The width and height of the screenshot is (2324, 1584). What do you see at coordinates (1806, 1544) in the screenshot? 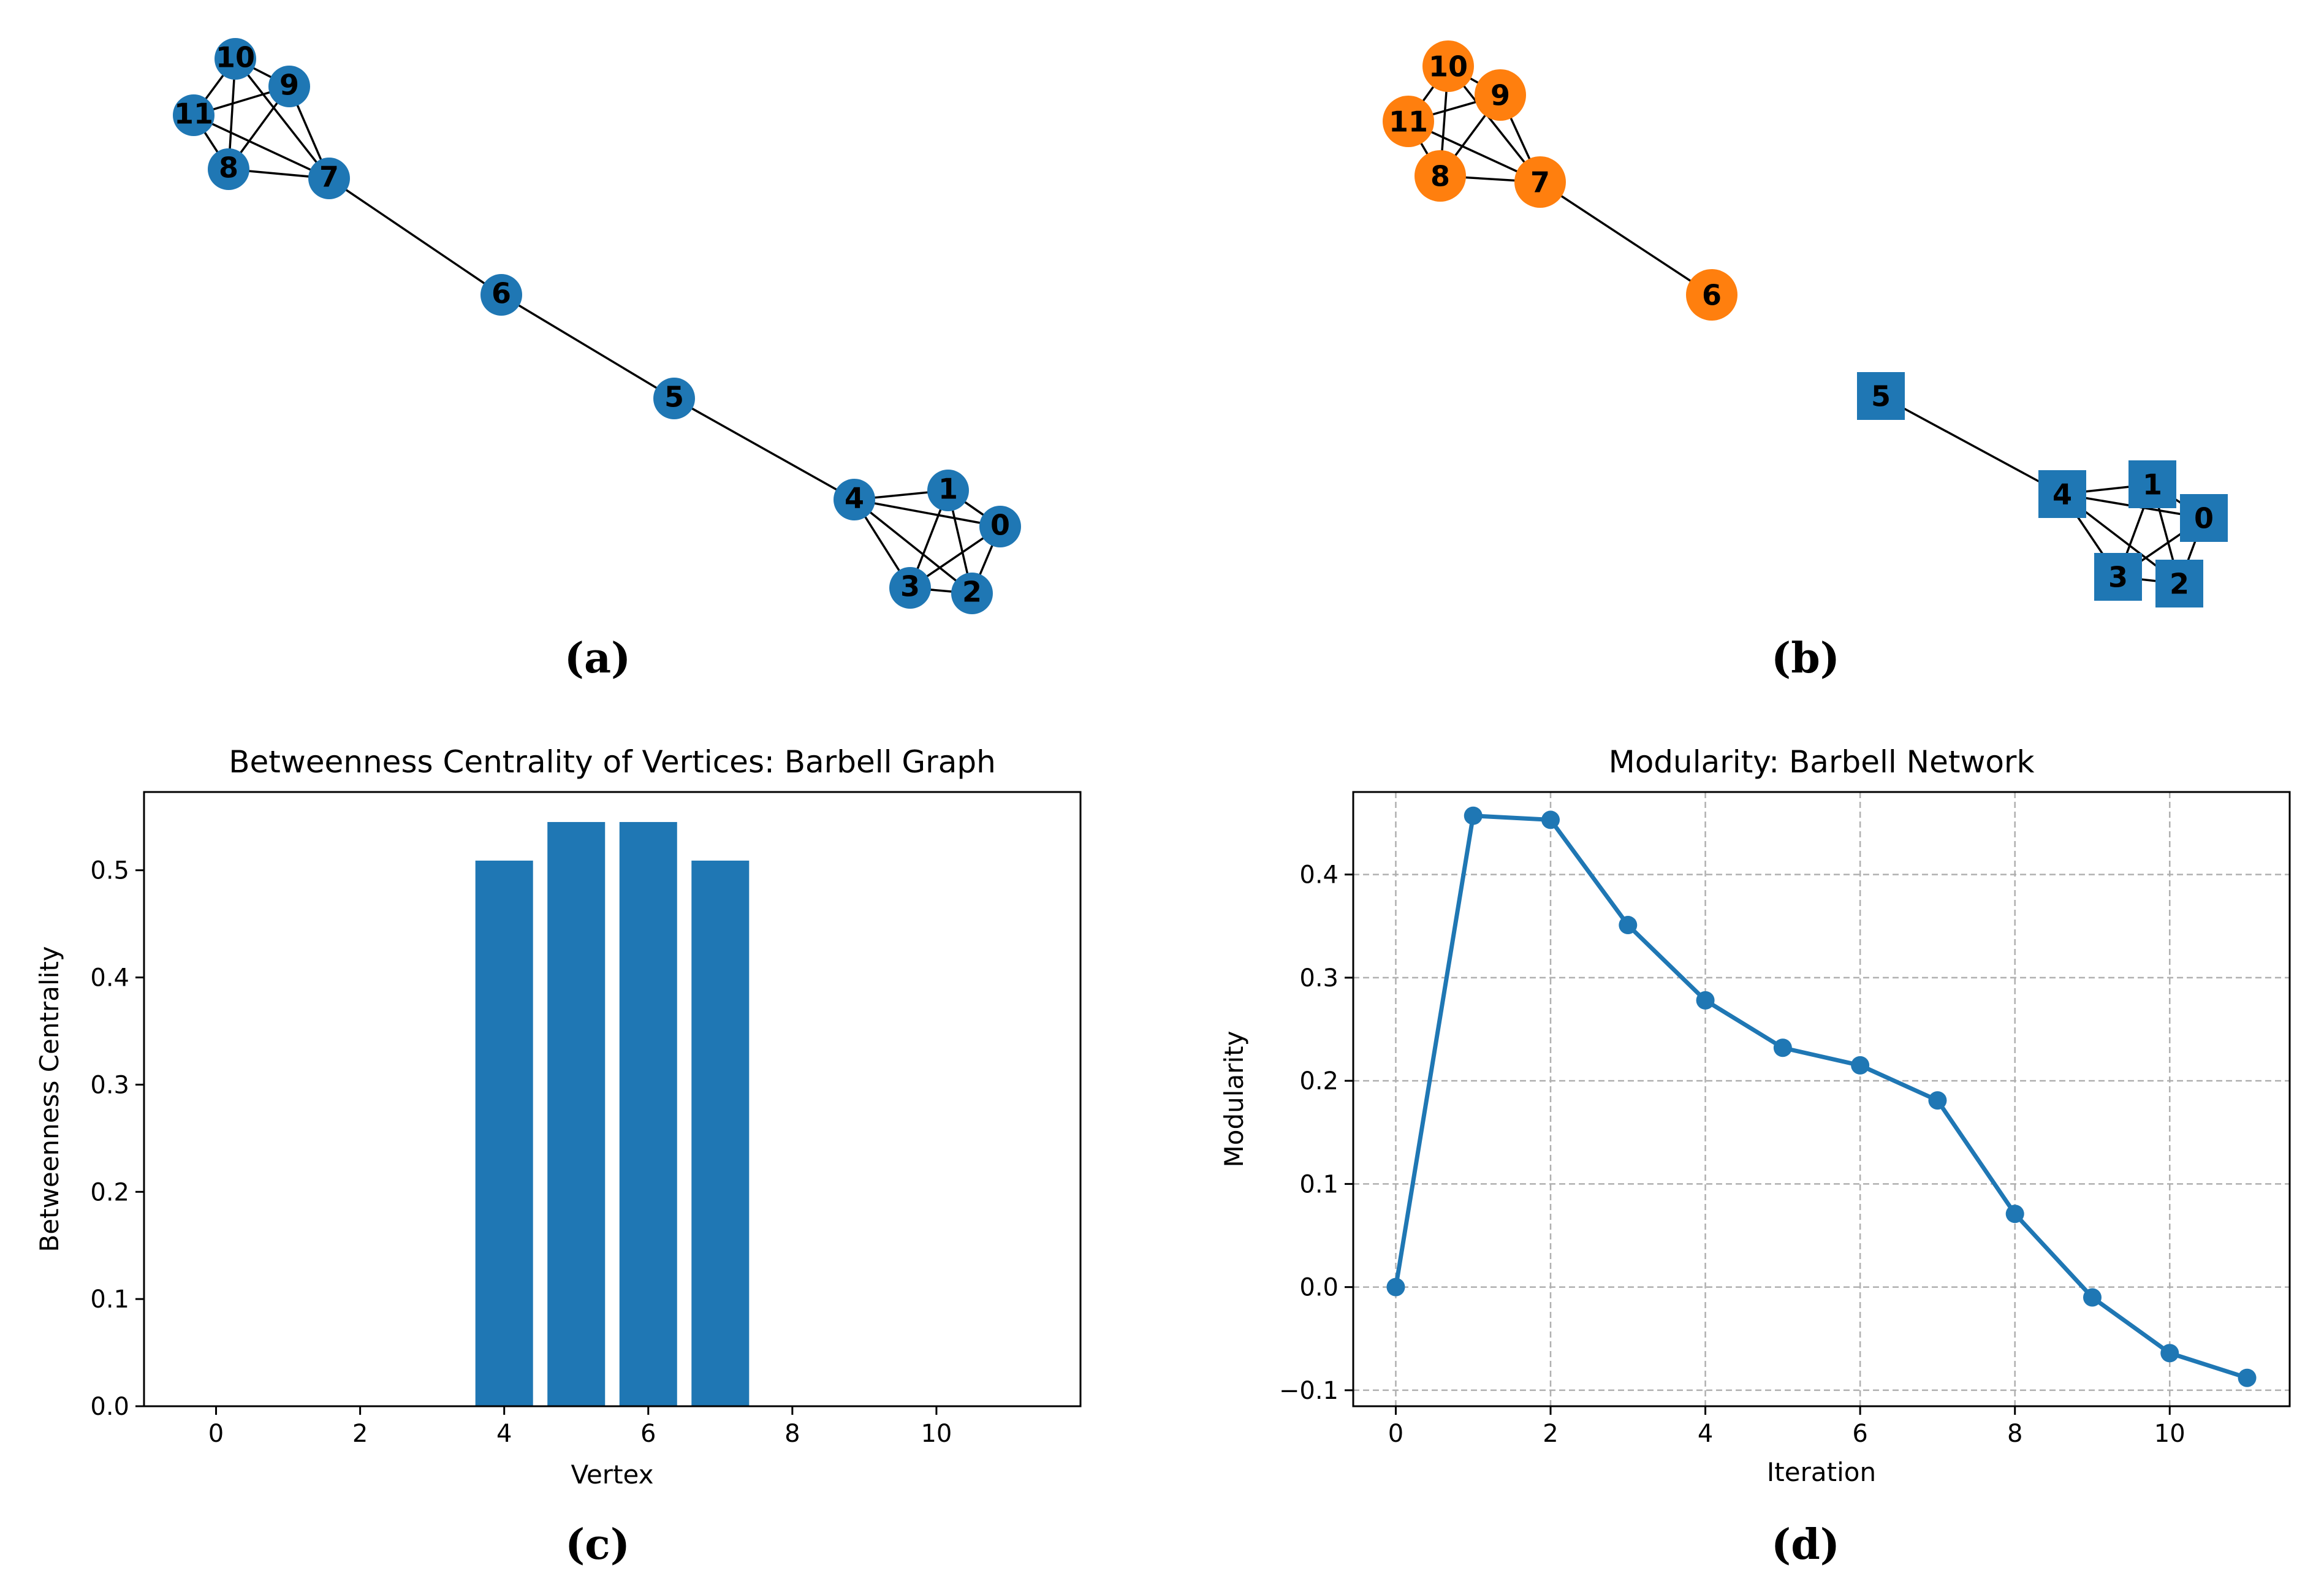
I see `panel-d-caption: (d)` at bounding box center [1806, 1544].